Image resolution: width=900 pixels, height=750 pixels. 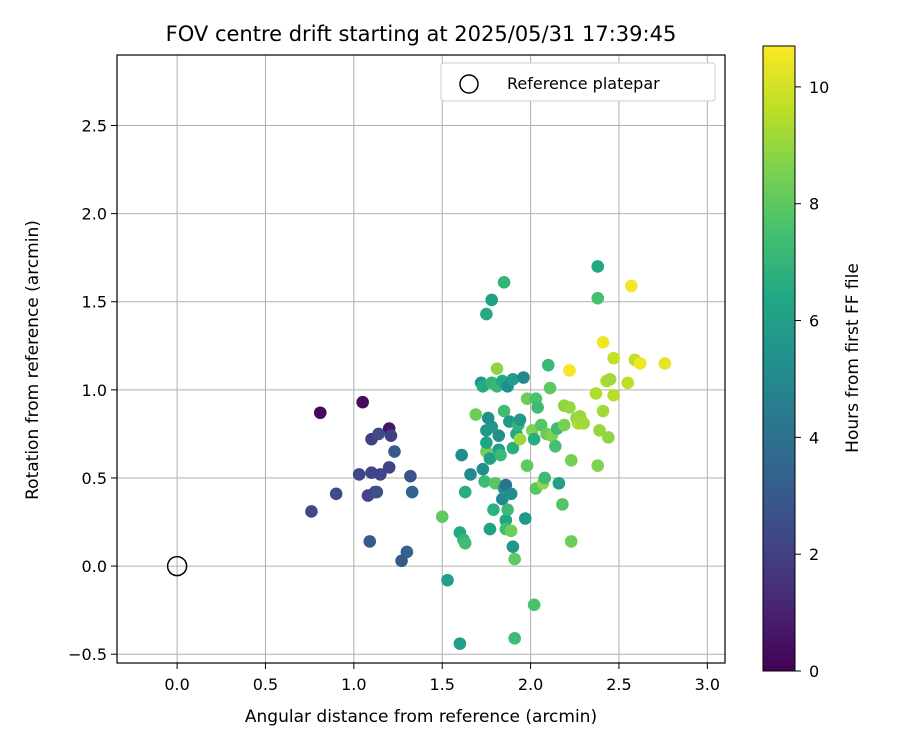 I want to click on colorbar-tick-label: 2, so click(x=814, y=554).